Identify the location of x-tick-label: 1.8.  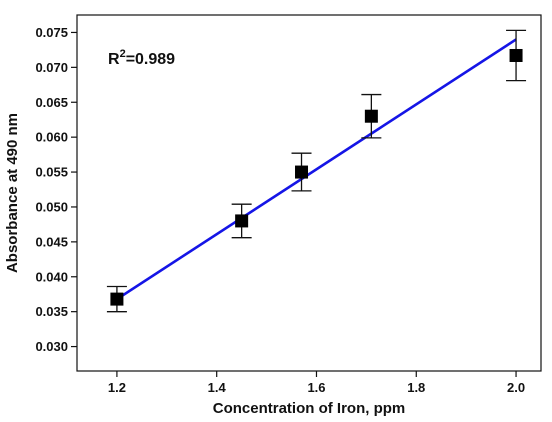
(416, 387).